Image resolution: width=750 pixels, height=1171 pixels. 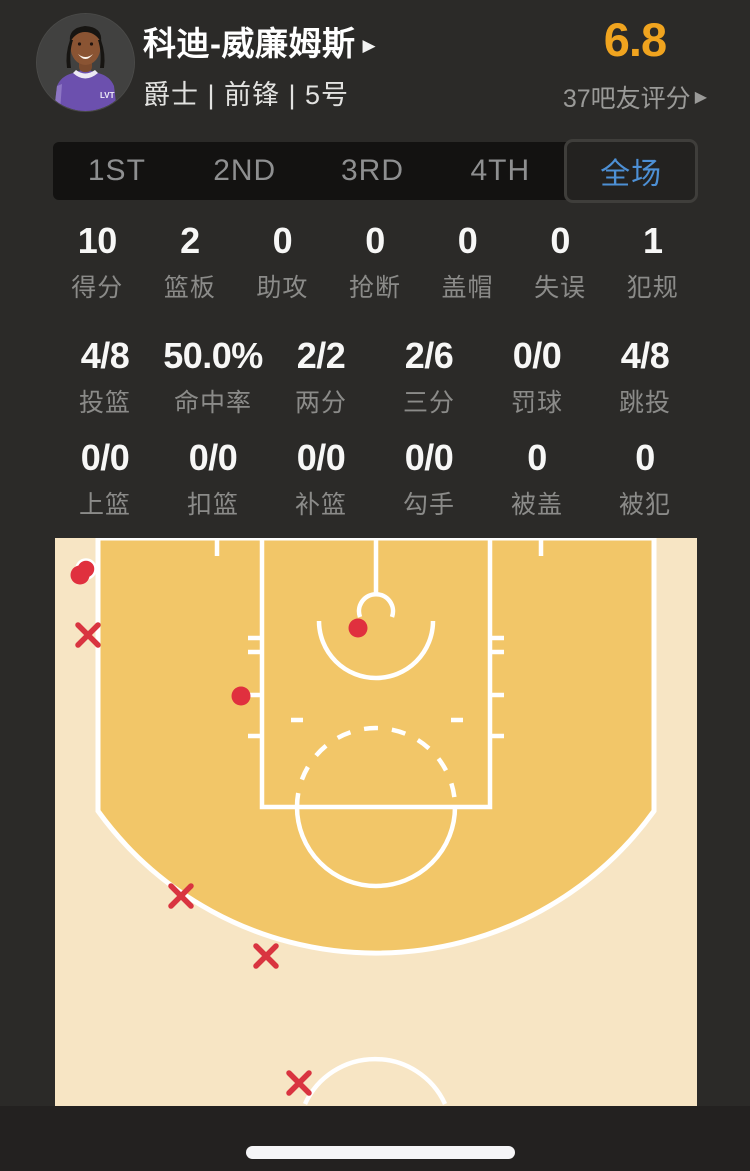 What do you see at coordinates (190, 240) in the screenshot?
I see `stat-value: 2` at bounding box center [190, 240].